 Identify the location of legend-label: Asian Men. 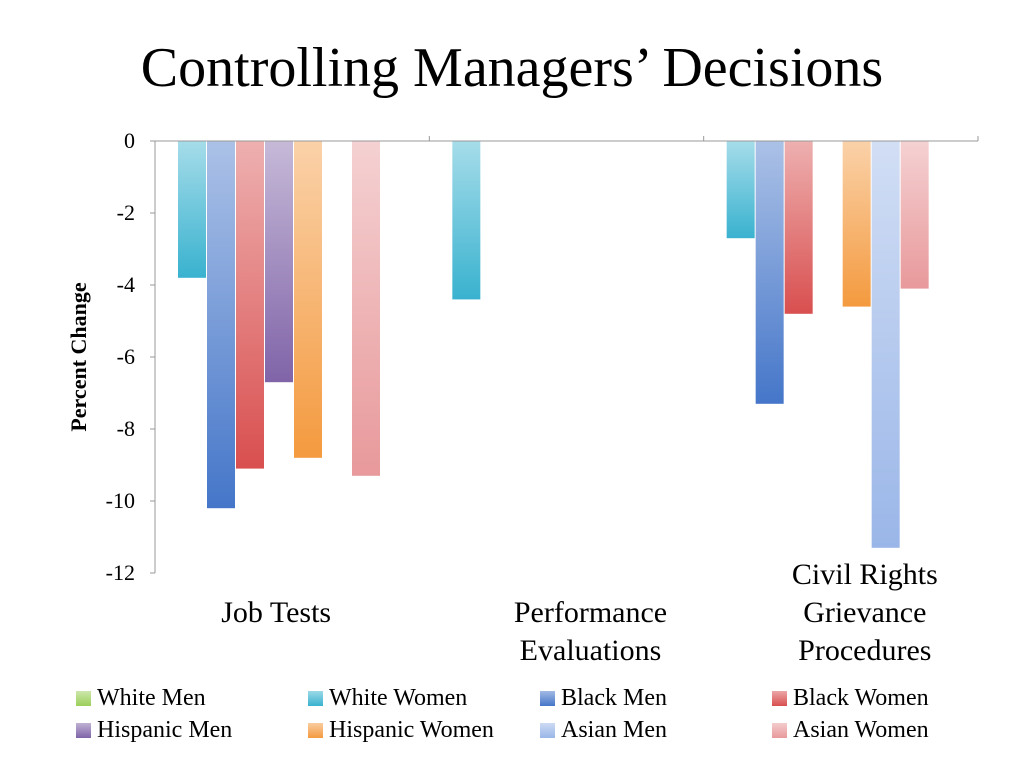
(614, 730).